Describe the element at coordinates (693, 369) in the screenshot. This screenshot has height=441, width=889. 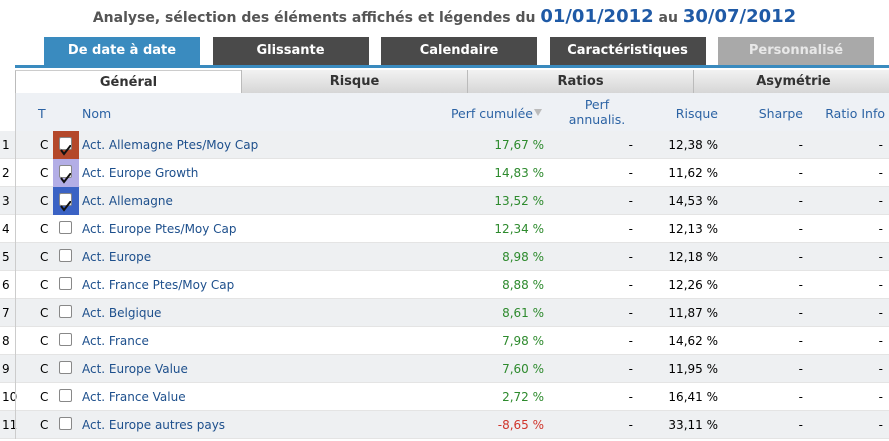
I see `risk: 11,95 %` at that location.